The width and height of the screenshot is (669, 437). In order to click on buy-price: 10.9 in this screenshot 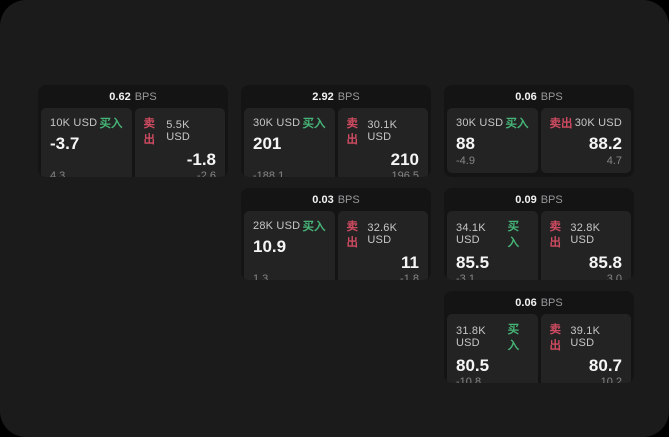, I will do `click(270, 246)`.